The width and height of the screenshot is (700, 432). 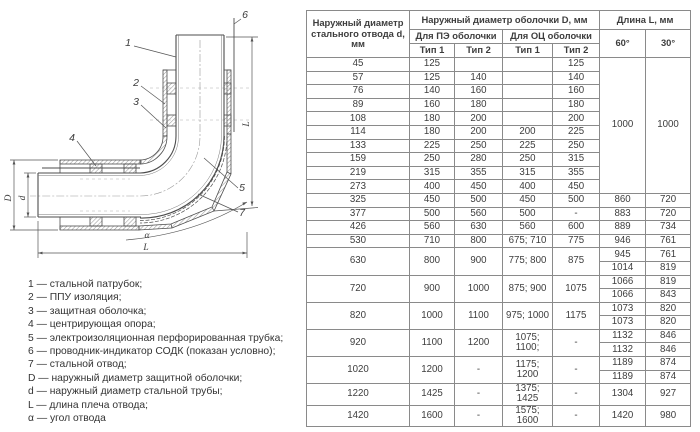 I want to click on angle-label: α, so click(x=148, y=236).